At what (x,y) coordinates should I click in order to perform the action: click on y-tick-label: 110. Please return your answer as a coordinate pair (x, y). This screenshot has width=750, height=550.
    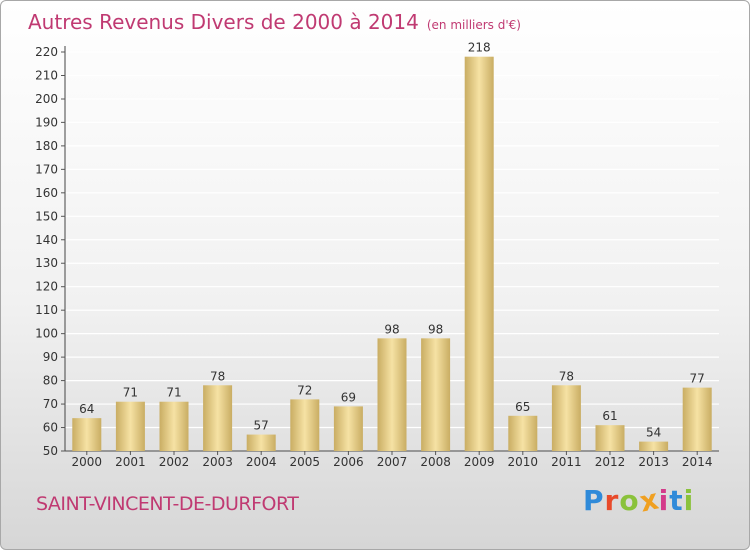
    Looking at the image, I should click on (46, 310).